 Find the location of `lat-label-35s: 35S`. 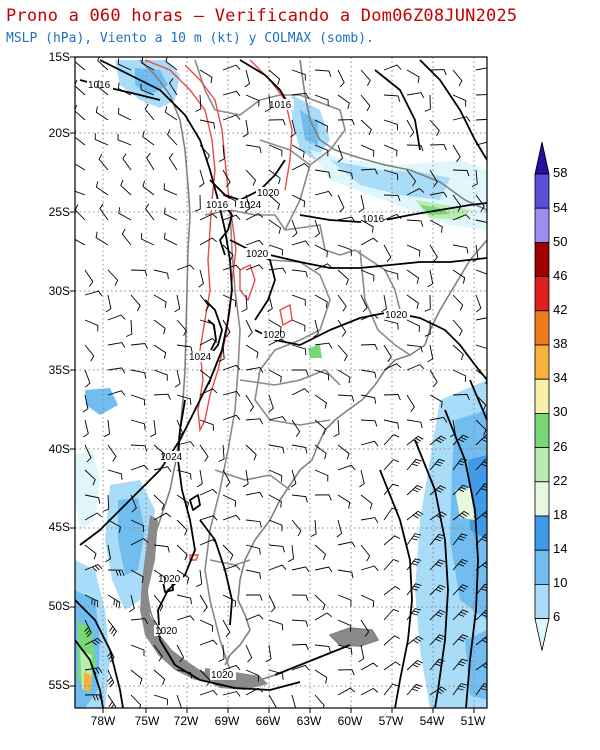

lat-label-35s: 35S is located at coordinates (59, 370).